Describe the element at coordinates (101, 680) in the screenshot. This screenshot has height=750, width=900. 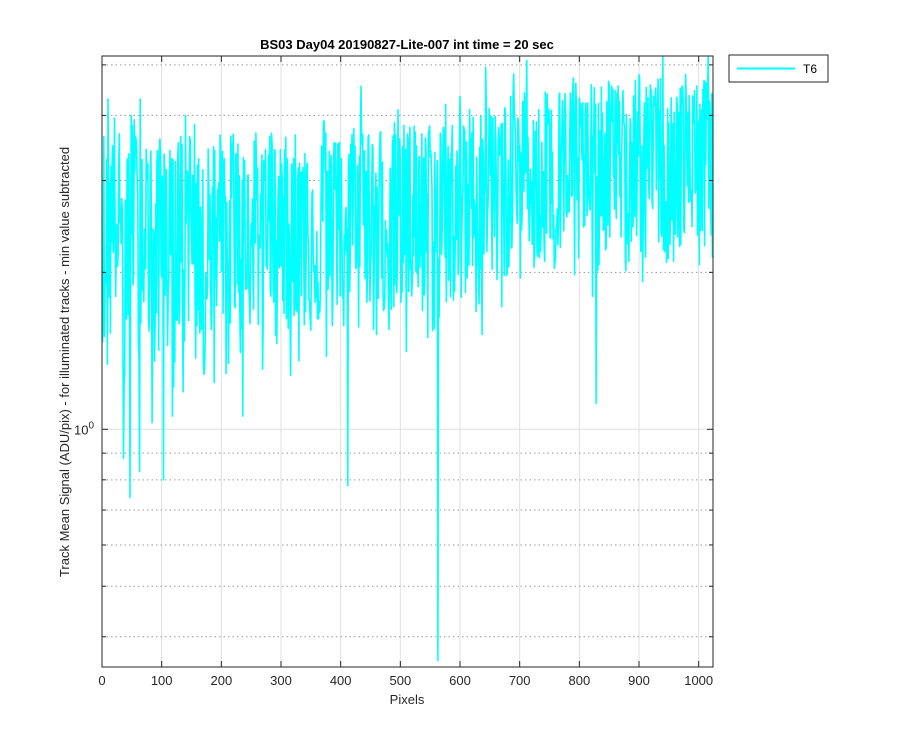
I see `x-tick-label: 0` at that location.